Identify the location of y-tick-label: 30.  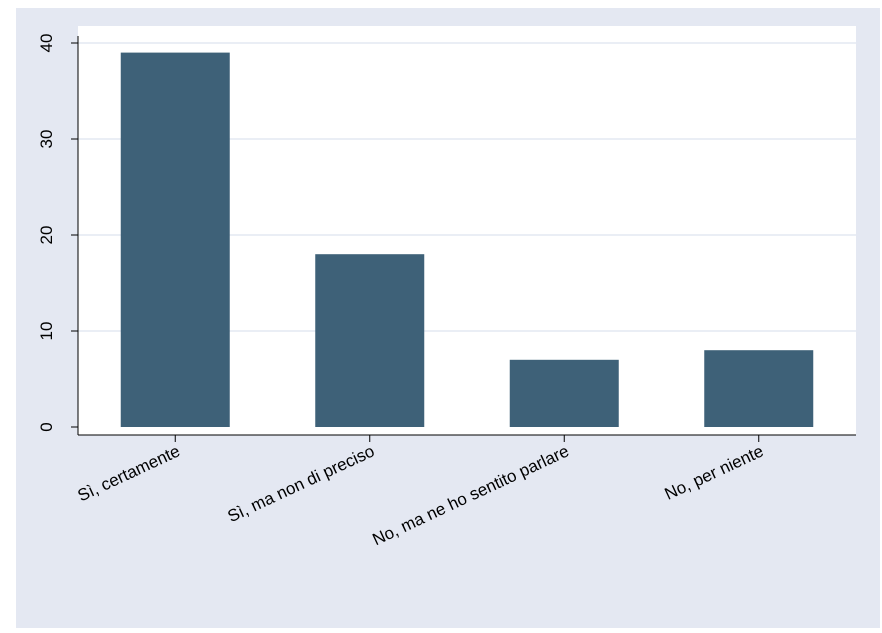
(46, 139).